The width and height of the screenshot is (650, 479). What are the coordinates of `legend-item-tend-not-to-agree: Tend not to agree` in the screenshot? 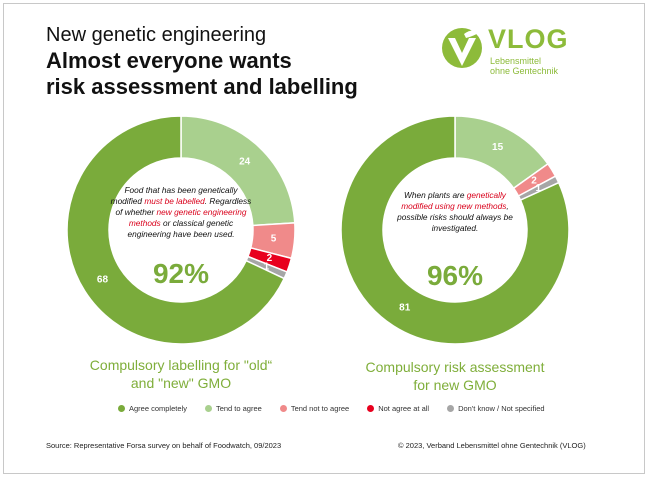 It's located at (314, 408).